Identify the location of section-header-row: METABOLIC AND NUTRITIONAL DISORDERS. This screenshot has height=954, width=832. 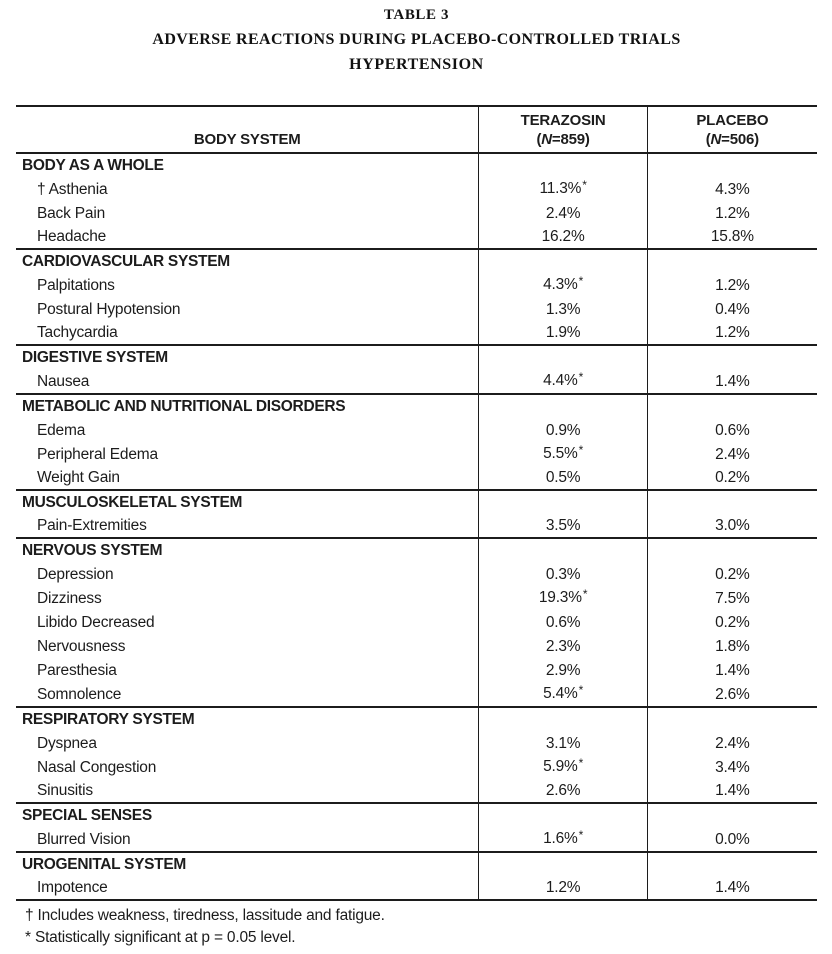
(416, 405).